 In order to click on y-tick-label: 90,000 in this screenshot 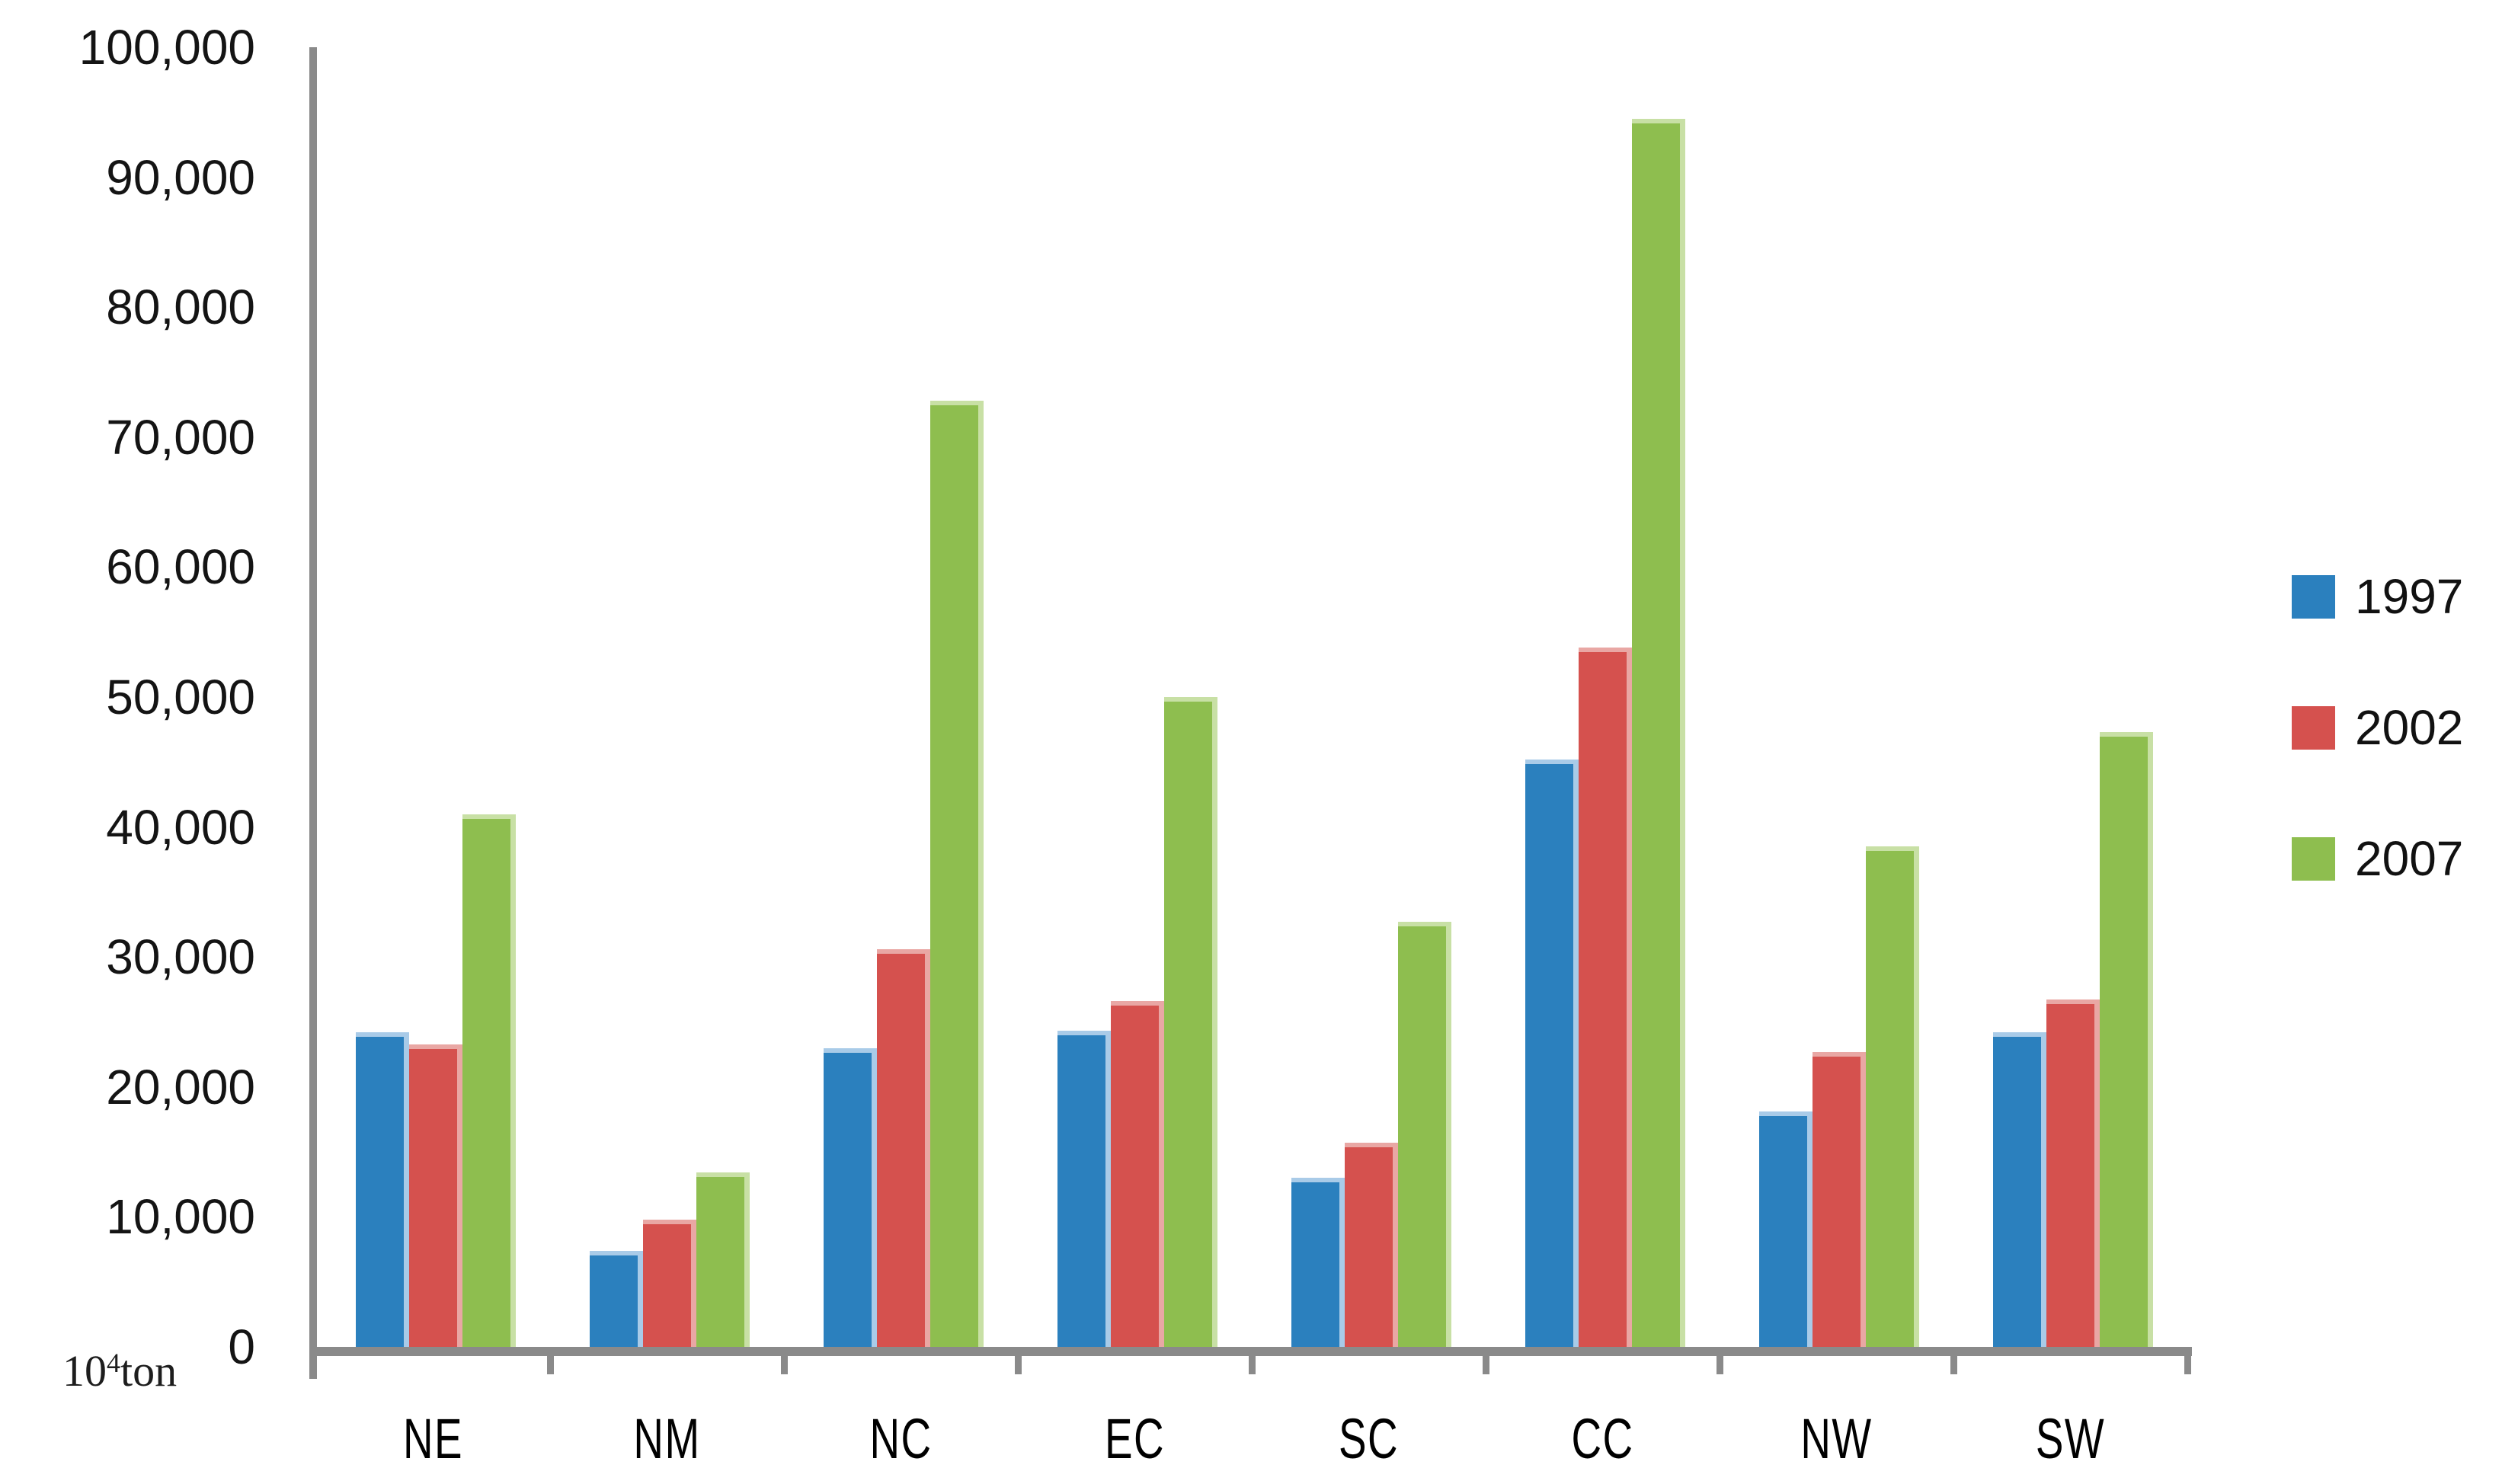, I will do `click(180, 177)`.